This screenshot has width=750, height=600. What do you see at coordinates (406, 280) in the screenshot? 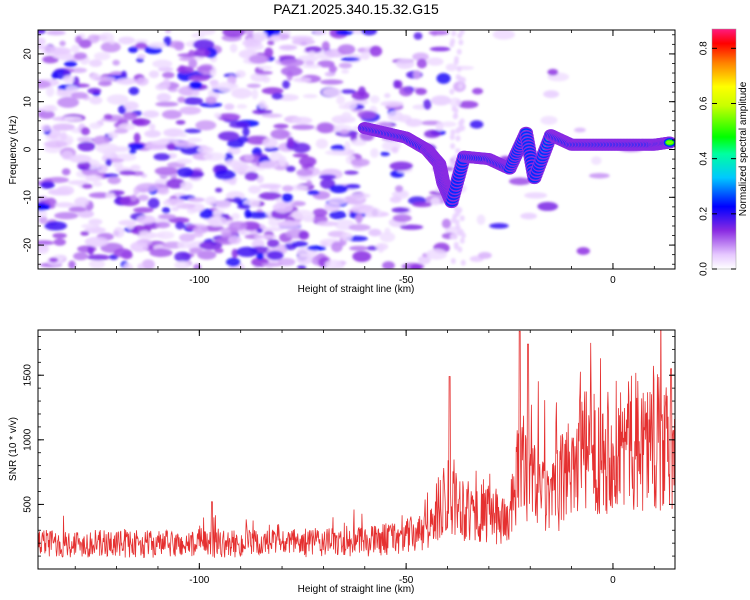
I see `spectrogram-x-tick-label: -50` at bounding box center [406, 280].